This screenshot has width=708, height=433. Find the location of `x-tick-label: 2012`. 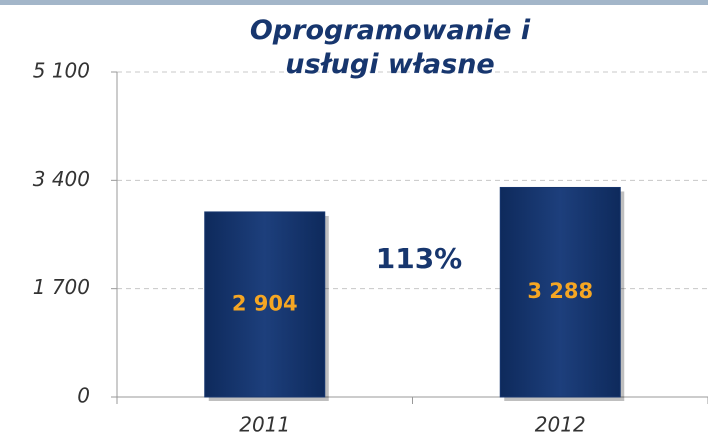

x-tick-label: 2012 is located at coordinates (560, 423).